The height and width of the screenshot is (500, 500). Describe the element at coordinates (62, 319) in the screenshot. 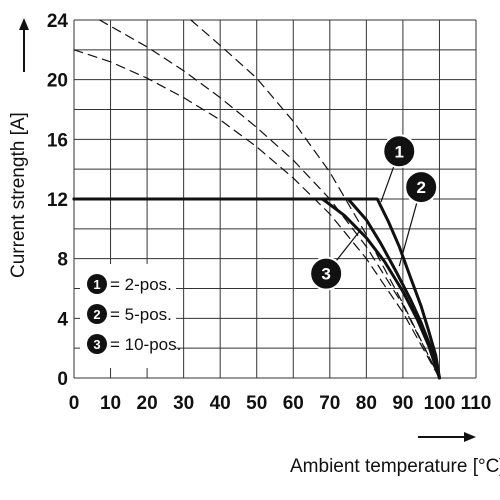

I see `y-tick-label: 4` at that location.